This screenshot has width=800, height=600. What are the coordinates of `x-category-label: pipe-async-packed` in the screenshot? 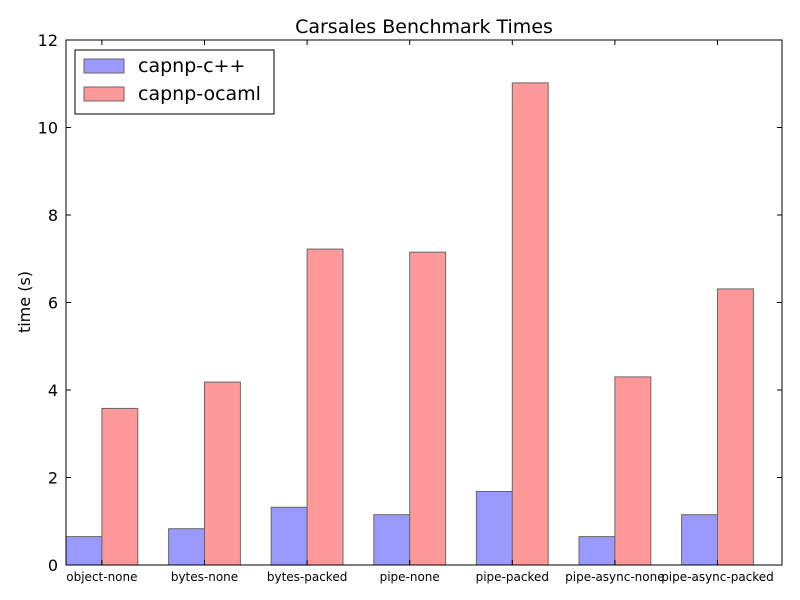 It's located at (717, 577).